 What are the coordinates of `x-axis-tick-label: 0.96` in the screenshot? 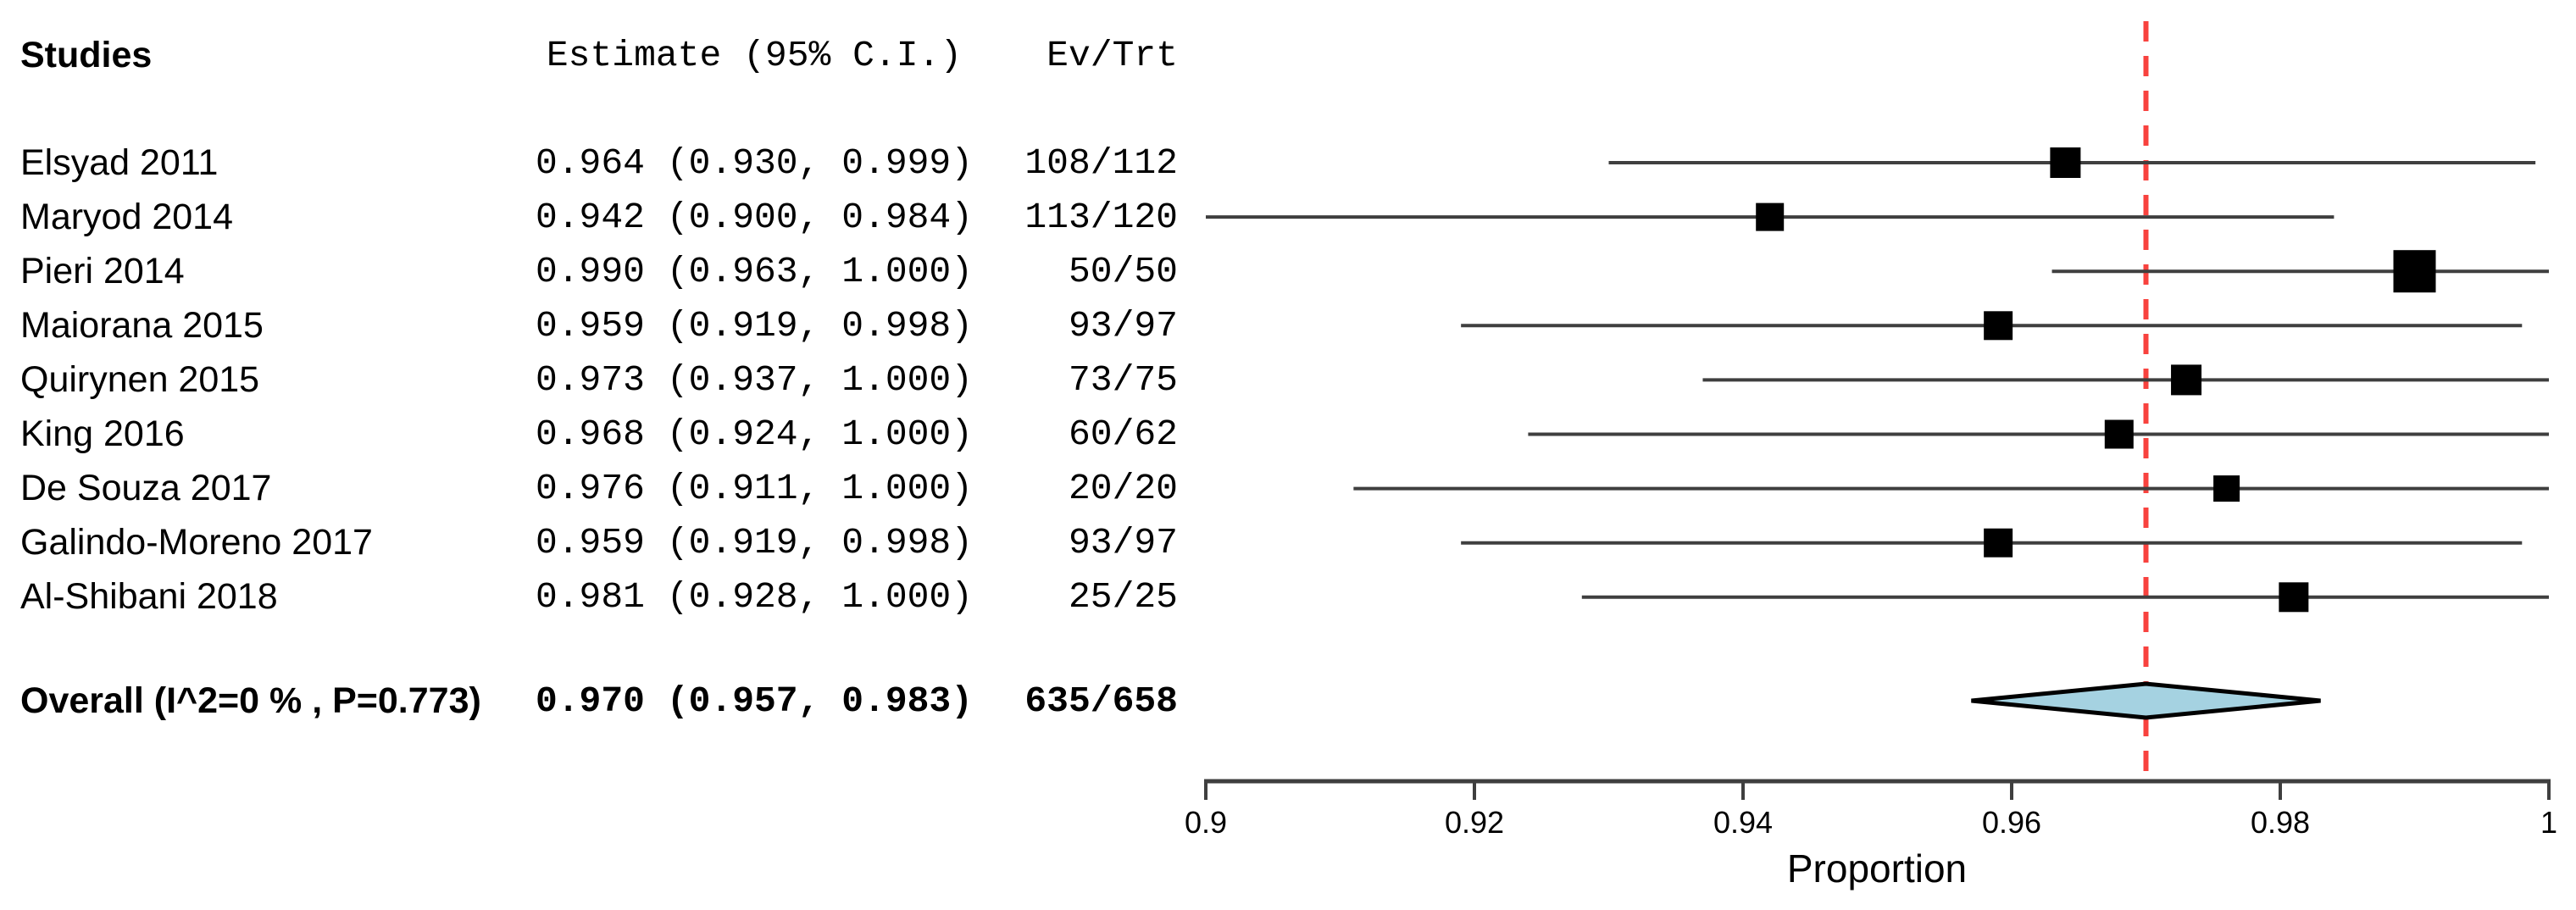 It's located at (2011, 823).